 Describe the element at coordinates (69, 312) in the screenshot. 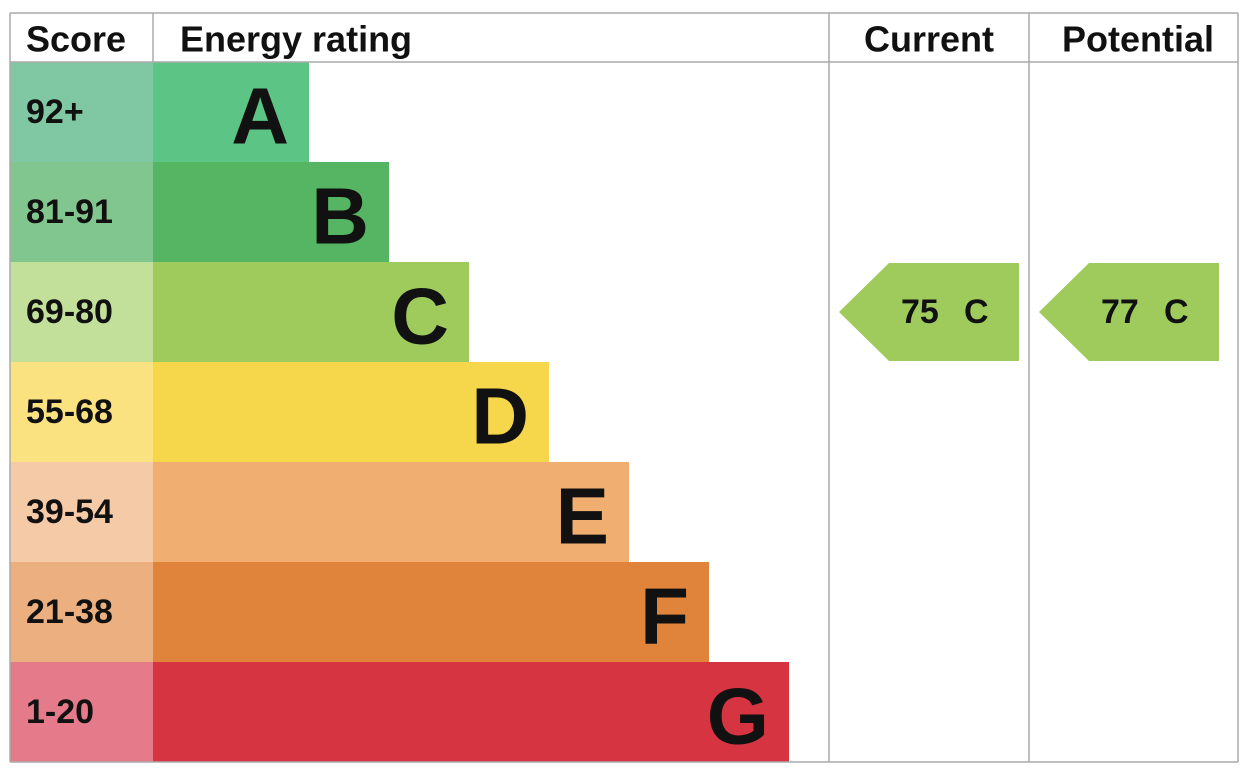

I see `score-label: 69-80` at that location.